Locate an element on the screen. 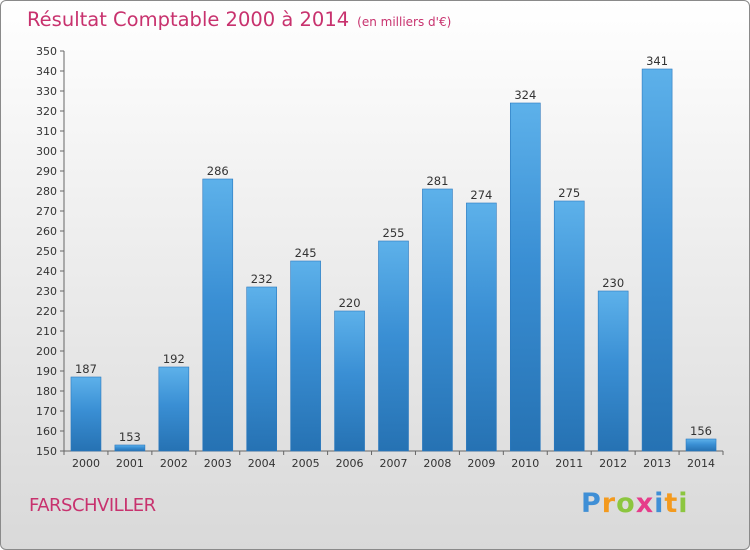  x-tick-label: 2008 is located at coordinates (437, 463).